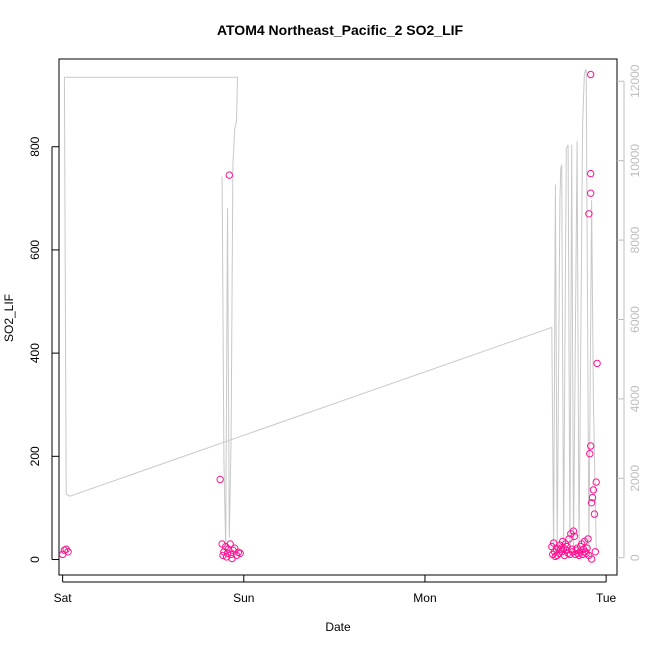 Image resolution: width=650 pixels, height=650 pixels. Describe the element at coordinates (340, 30) in the screenshot. I see `chart-title: ATOM4 Northeast_Pacific_2 SO2_LIF` at that location.